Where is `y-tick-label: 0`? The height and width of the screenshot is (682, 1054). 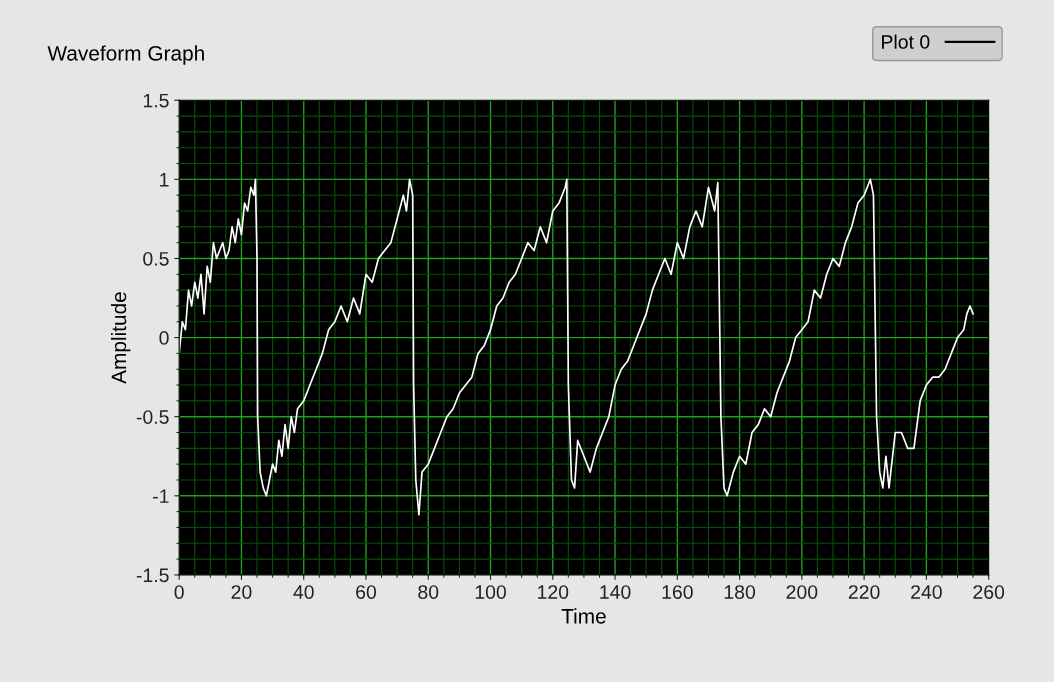 y-tick-label: 0 is located at coordinates (164, 338).